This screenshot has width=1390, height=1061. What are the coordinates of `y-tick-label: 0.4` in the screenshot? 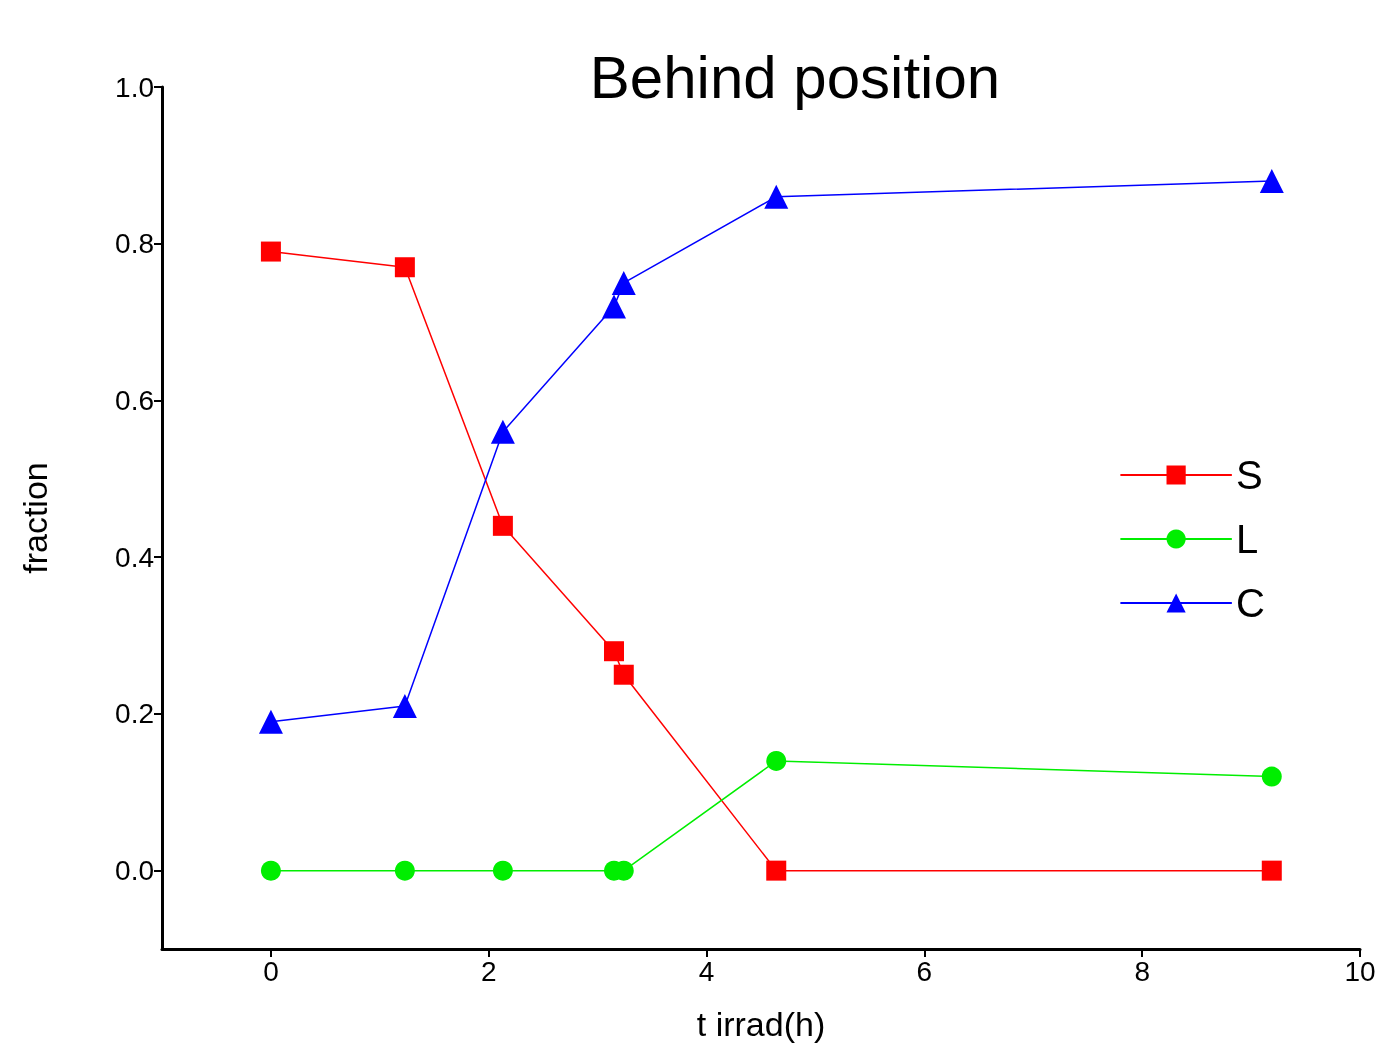 It's located at (134, 557).